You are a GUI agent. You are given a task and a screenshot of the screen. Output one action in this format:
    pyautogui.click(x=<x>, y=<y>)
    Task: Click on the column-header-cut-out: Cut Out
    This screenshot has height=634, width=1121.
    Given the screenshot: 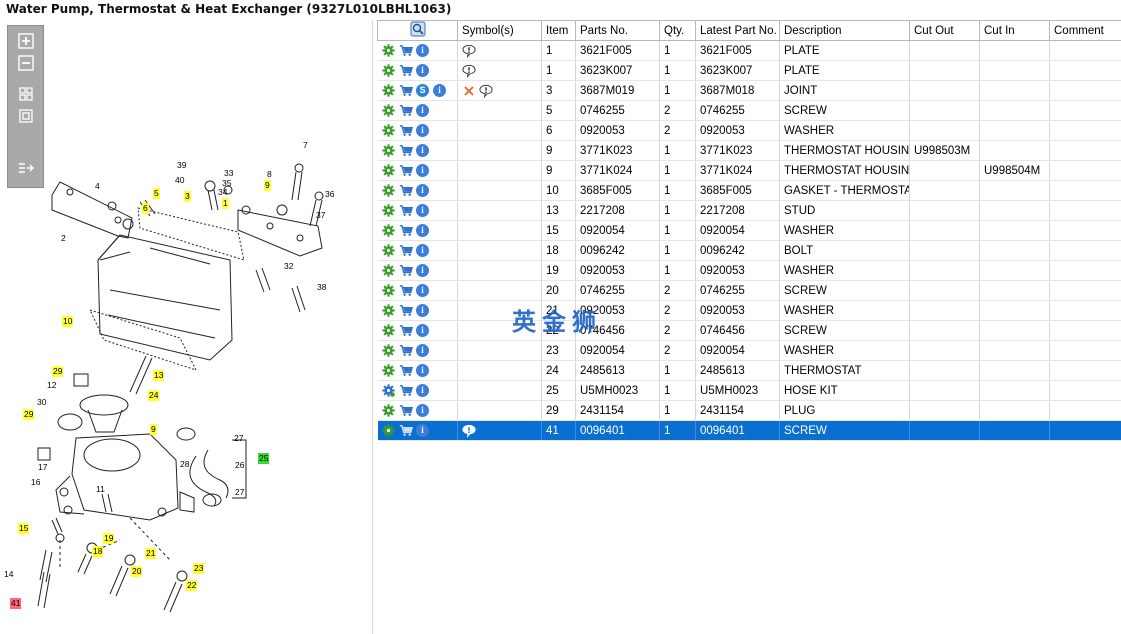 What is the action you would take?
    pyautogui.click(x=944, y=30)
    